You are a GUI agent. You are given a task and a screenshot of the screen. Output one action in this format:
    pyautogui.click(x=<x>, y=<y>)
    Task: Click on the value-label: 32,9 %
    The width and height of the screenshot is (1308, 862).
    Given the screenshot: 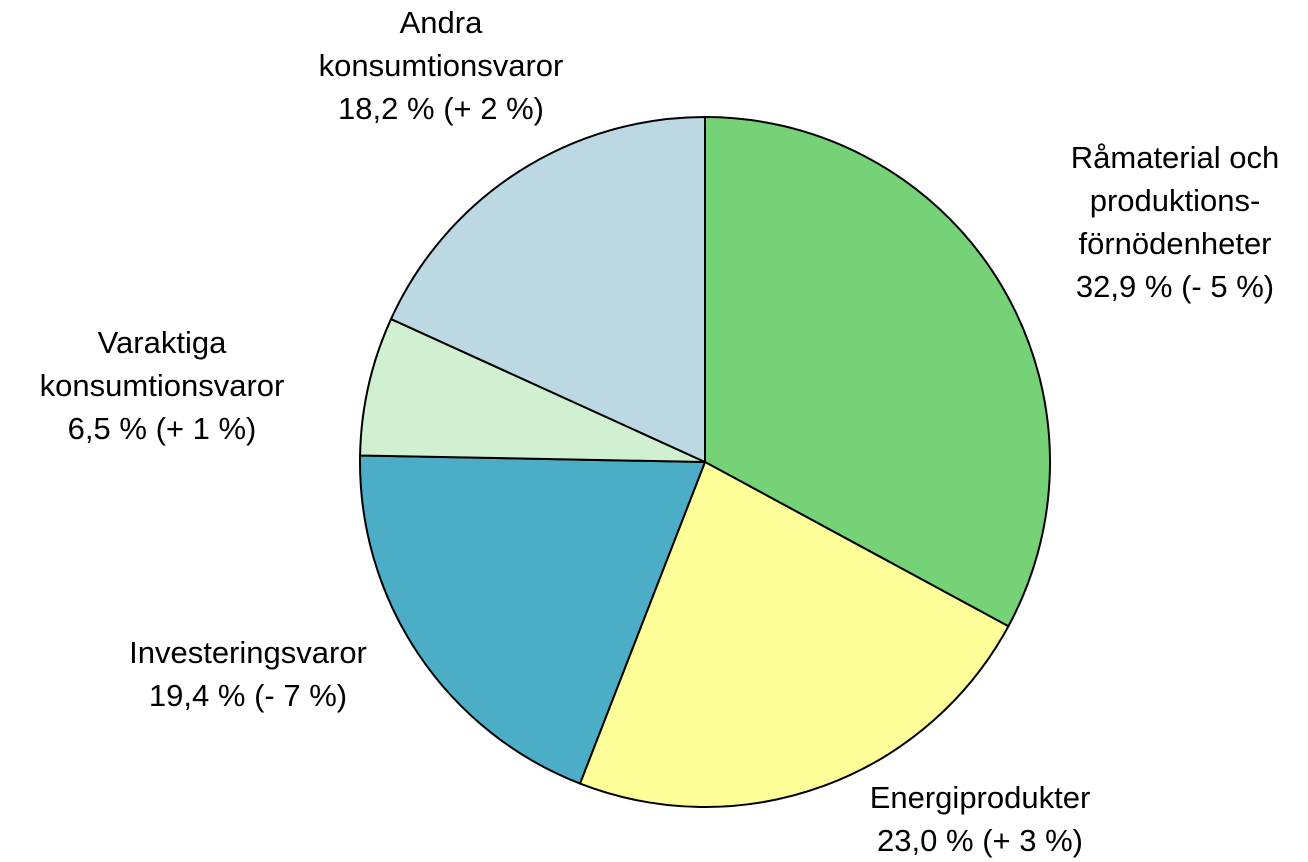 What is the action you would take?
    pyautogui.click(x=1124, y=286)
    